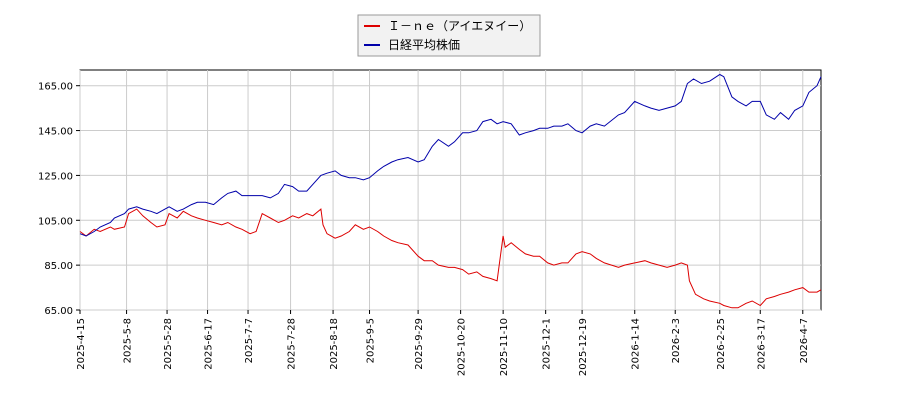 This screenshot has width=900, height=400. I want to click on x-tick-label: 2026-1-14, so click(636, 344).